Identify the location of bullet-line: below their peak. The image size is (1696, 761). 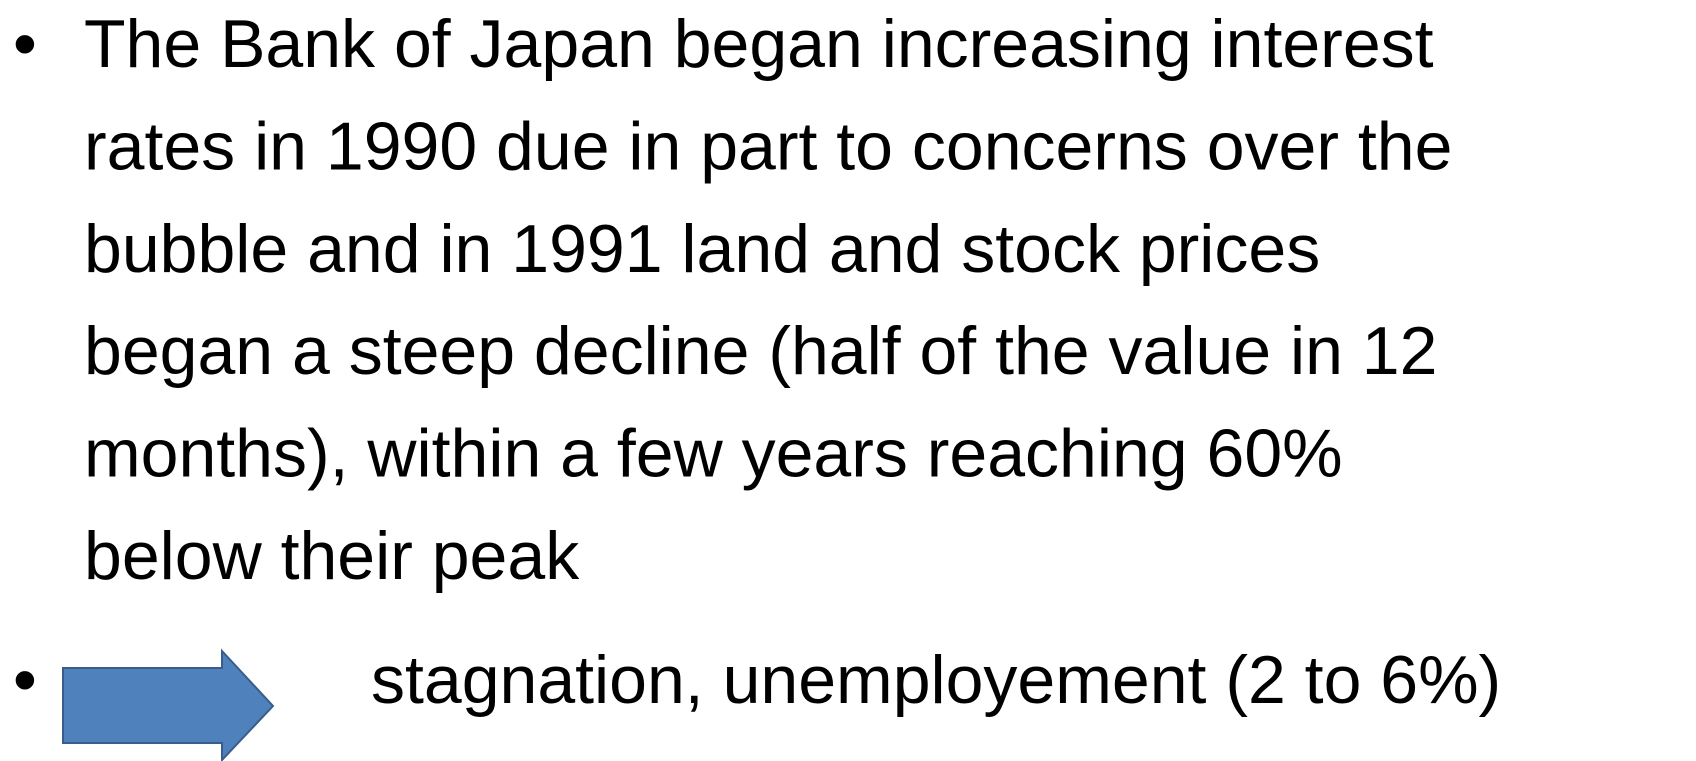
(332, 556).